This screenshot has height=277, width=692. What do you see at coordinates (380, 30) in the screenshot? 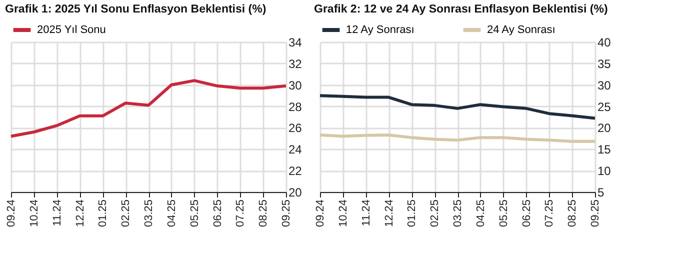
I see `legend-label: 12 Ay Sonrası` at bounding box center [380, 30].